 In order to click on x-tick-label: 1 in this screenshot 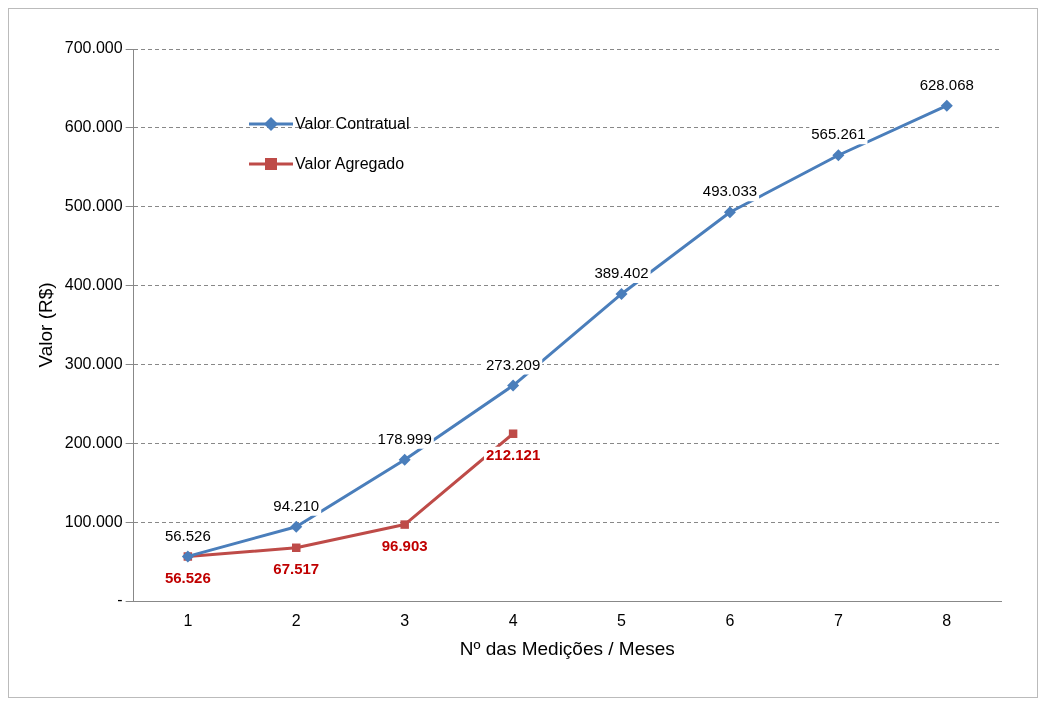, I will do `click(188, 621)`.